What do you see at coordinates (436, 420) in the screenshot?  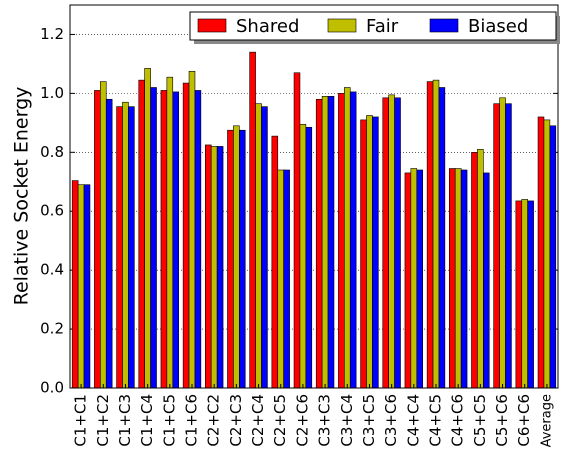 I see `x-tick-label: C4+C5` at bounding box center [436, 420].